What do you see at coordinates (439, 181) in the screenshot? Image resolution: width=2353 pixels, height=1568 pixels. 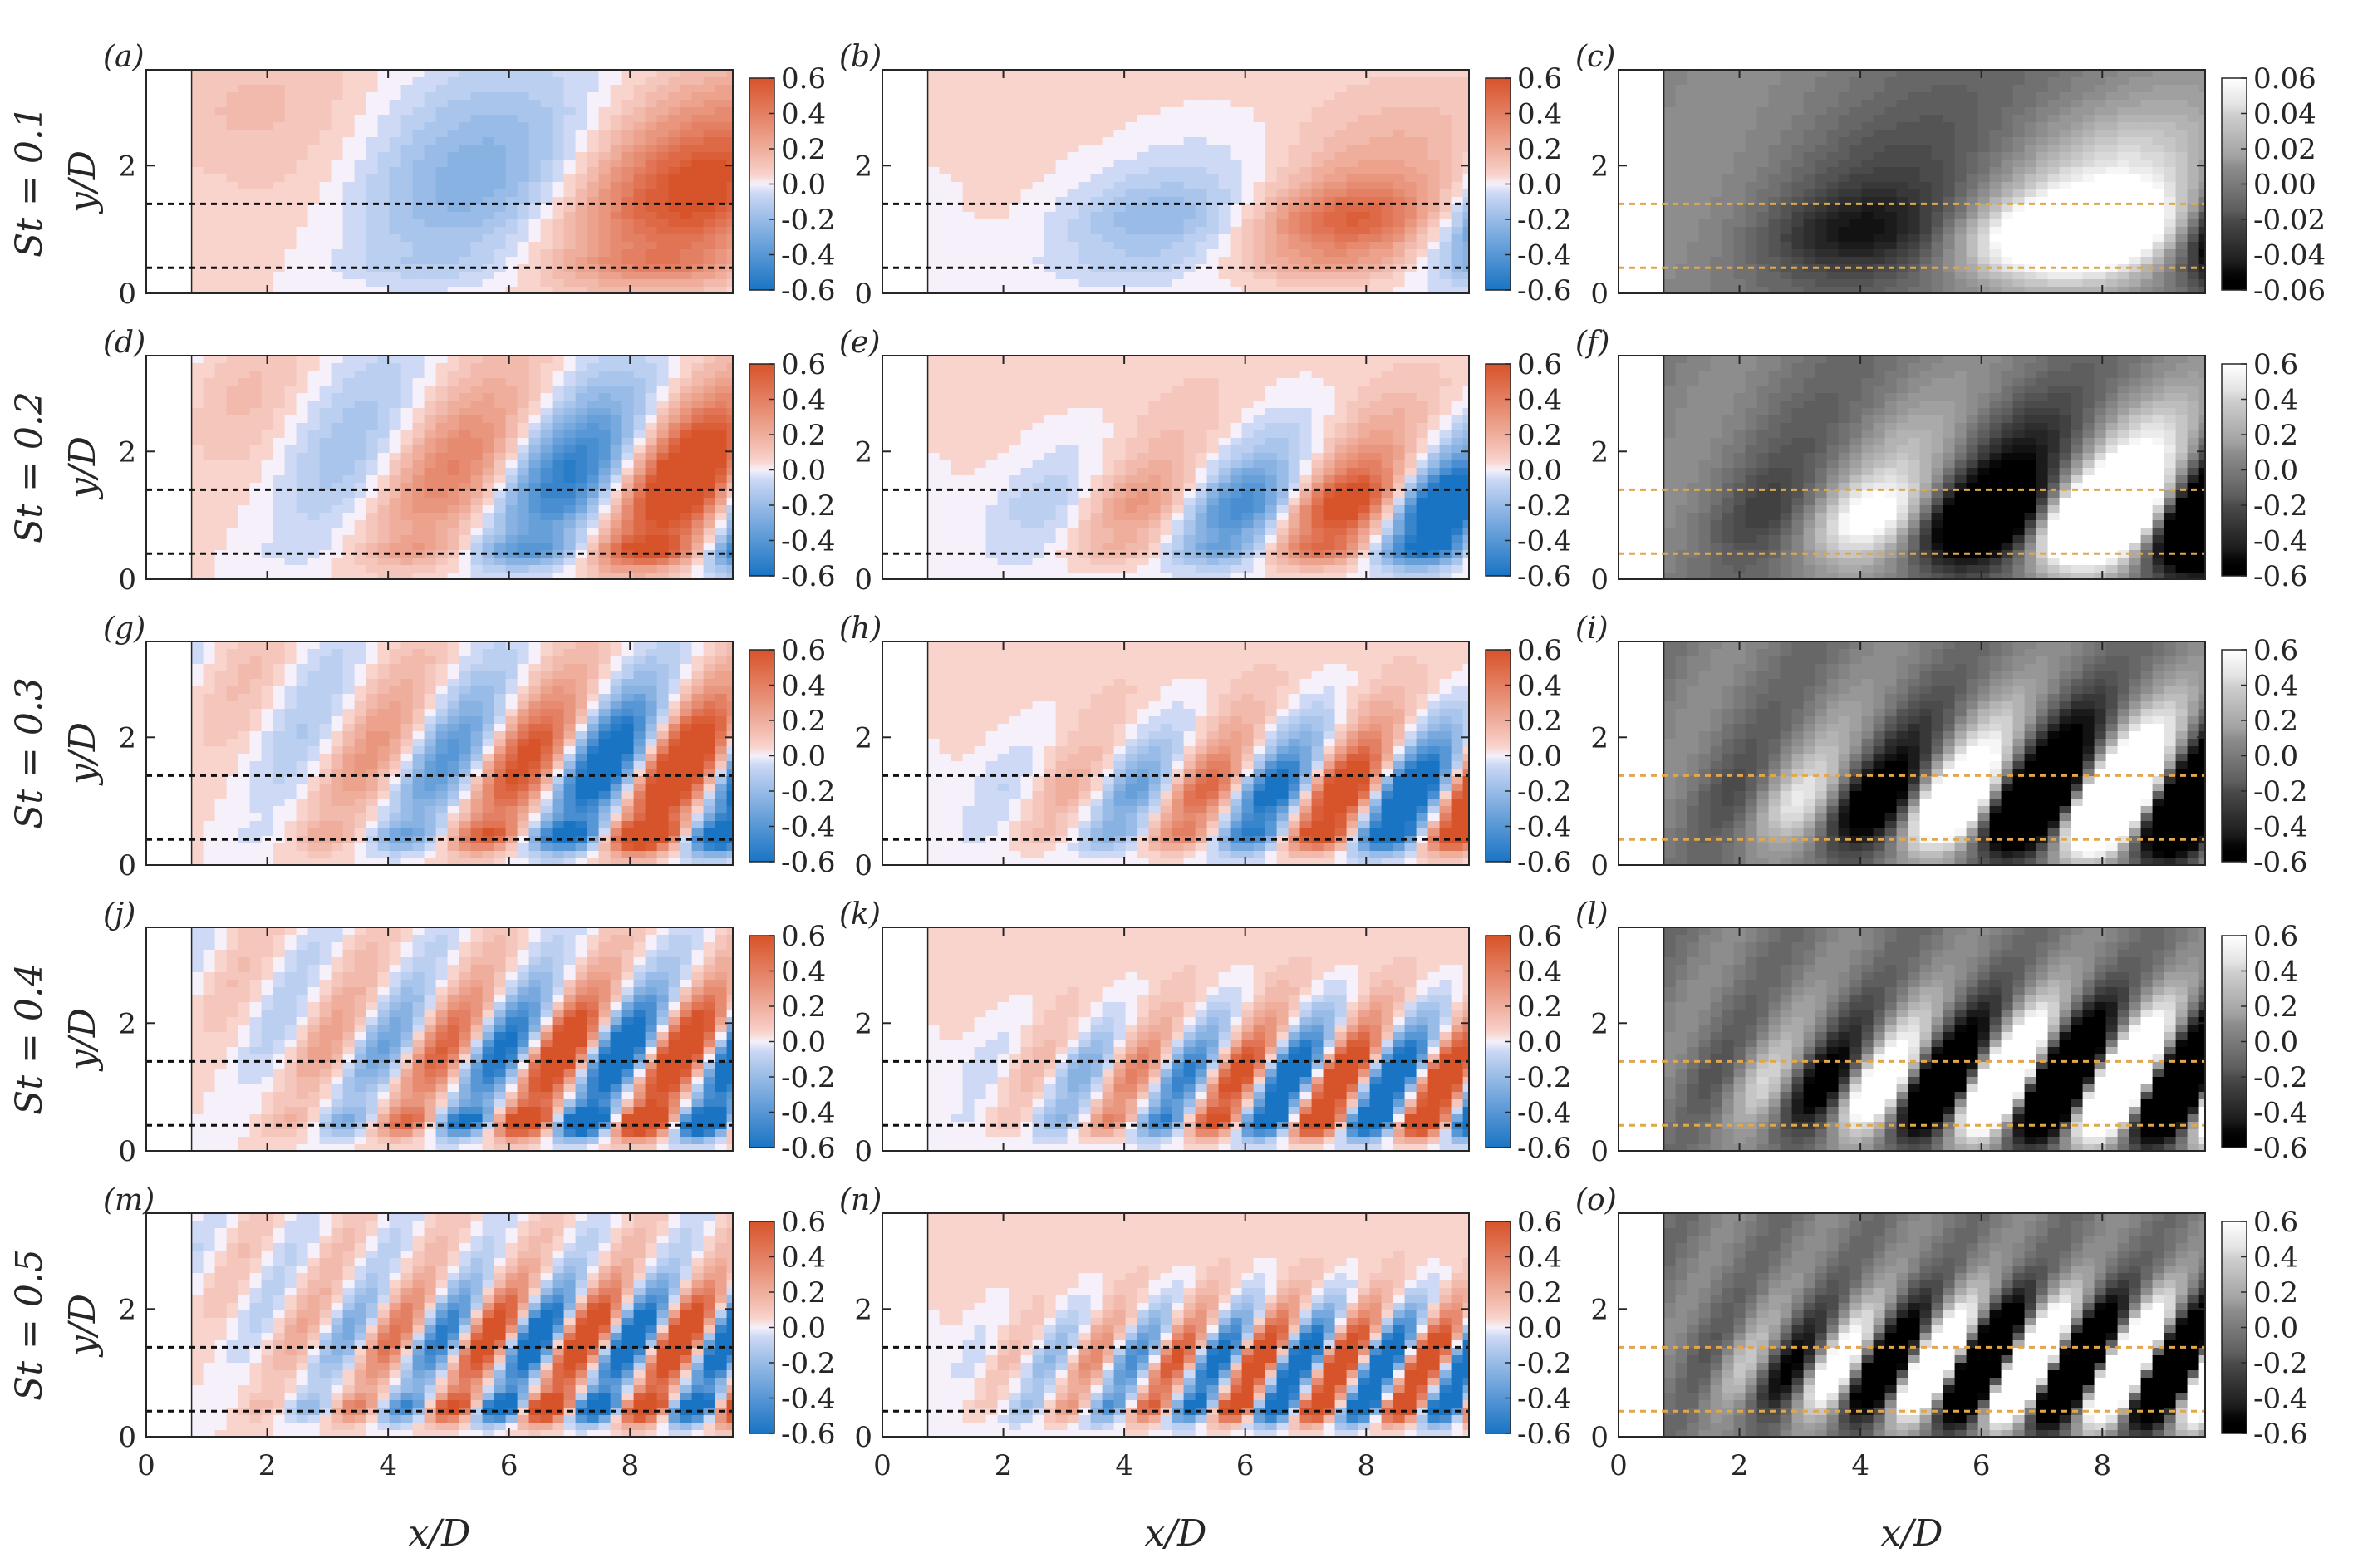 I see `contour-panel-a` at bounding box center [439, 181].